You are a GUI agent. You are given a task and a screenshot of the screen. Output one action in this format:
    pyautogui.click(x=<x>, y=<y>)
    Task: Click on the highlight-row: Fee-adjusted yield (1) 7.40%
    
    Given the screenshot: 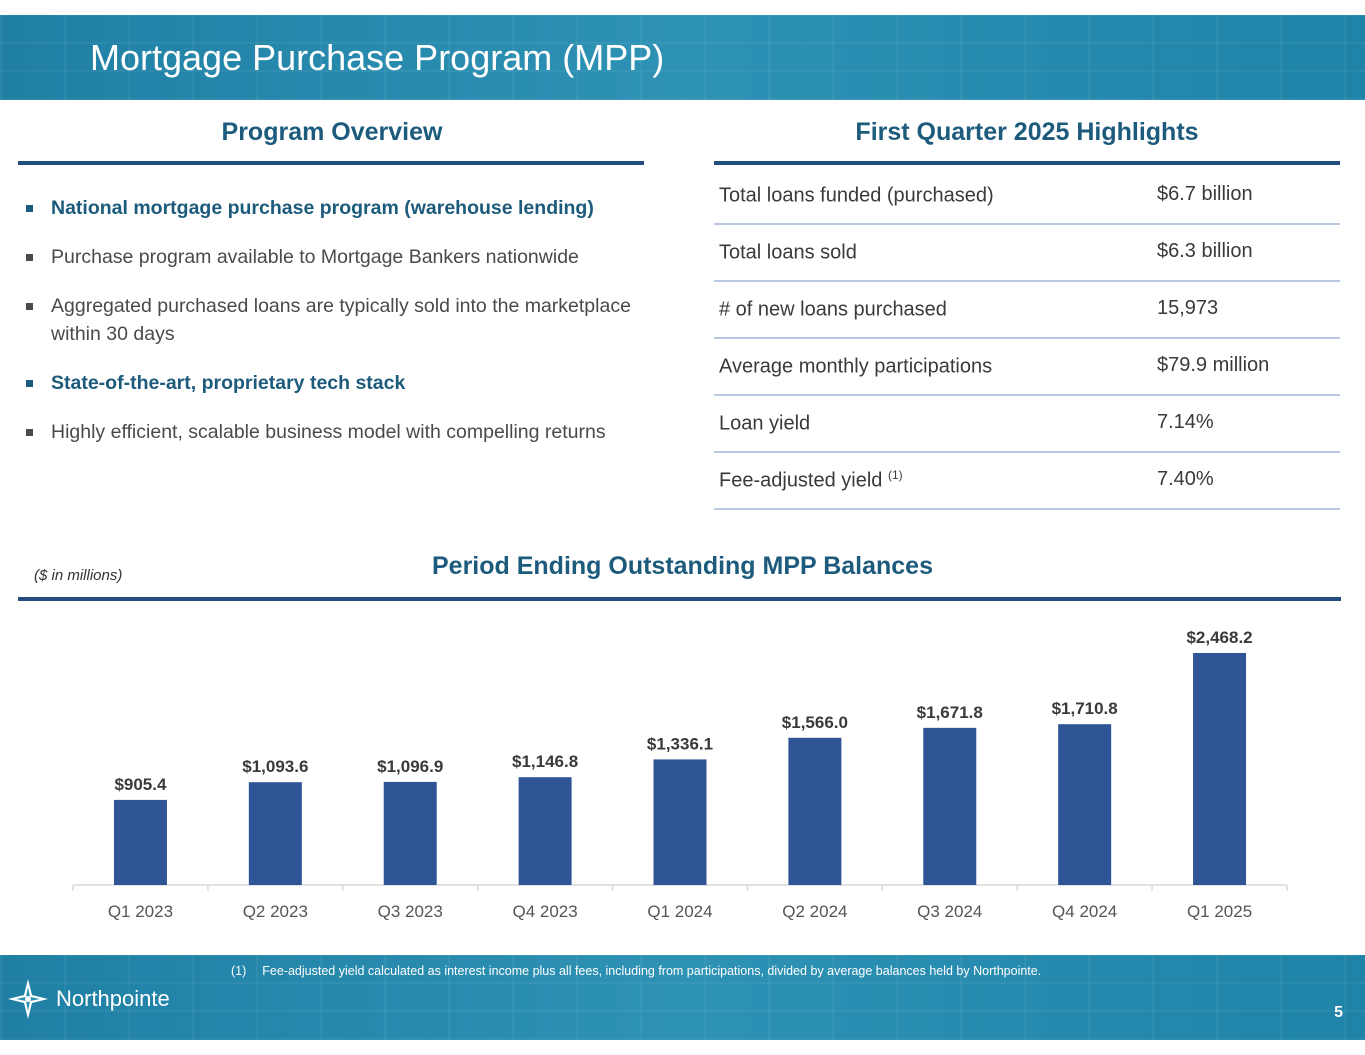 What is the action you would take?
    pyautogui.click(x=1027, y=481)
    